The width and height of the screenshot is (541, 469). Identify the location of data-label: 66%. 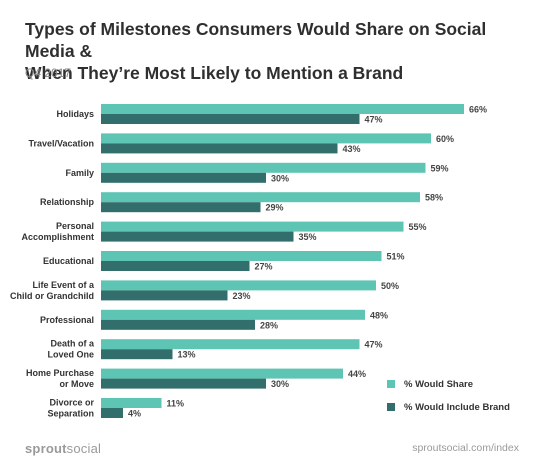
(478, 110).